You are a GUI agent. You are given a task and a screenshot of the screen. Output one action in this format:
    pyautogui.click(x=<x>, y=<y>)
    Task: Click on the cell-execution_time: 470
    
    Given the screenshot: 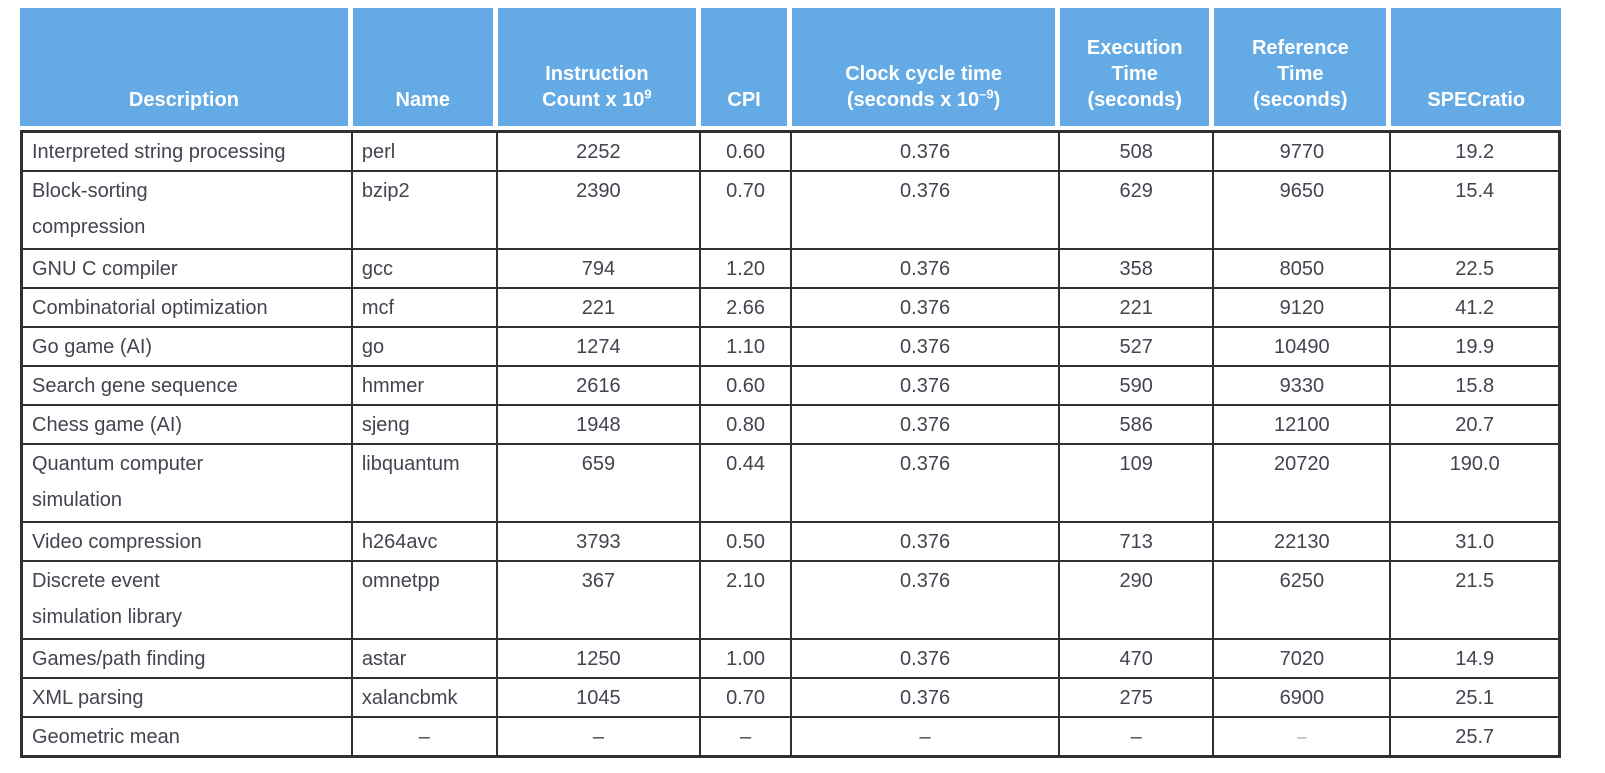 What is the action you would take?
    pyautogui.click(x=1137, y=659)
    